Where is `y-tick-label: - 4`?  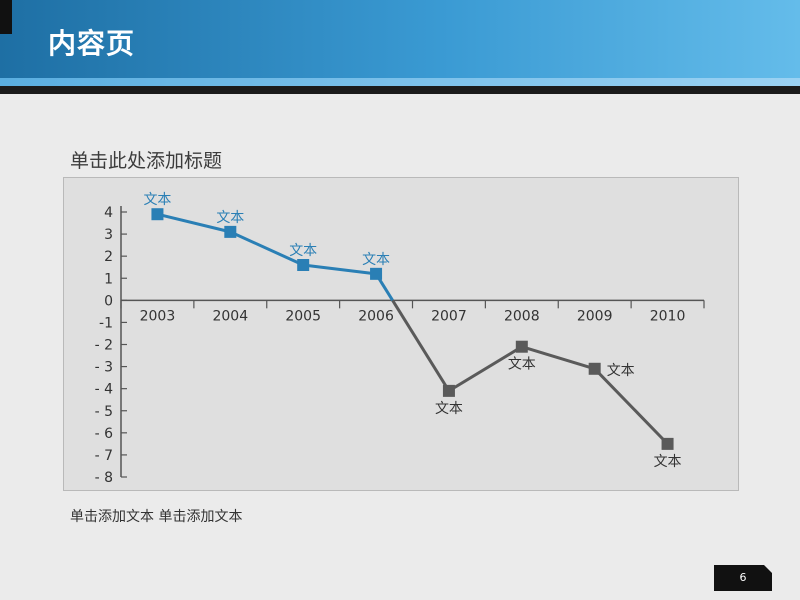
y-tick-label: - 4 is located at coordinates (104, 390).